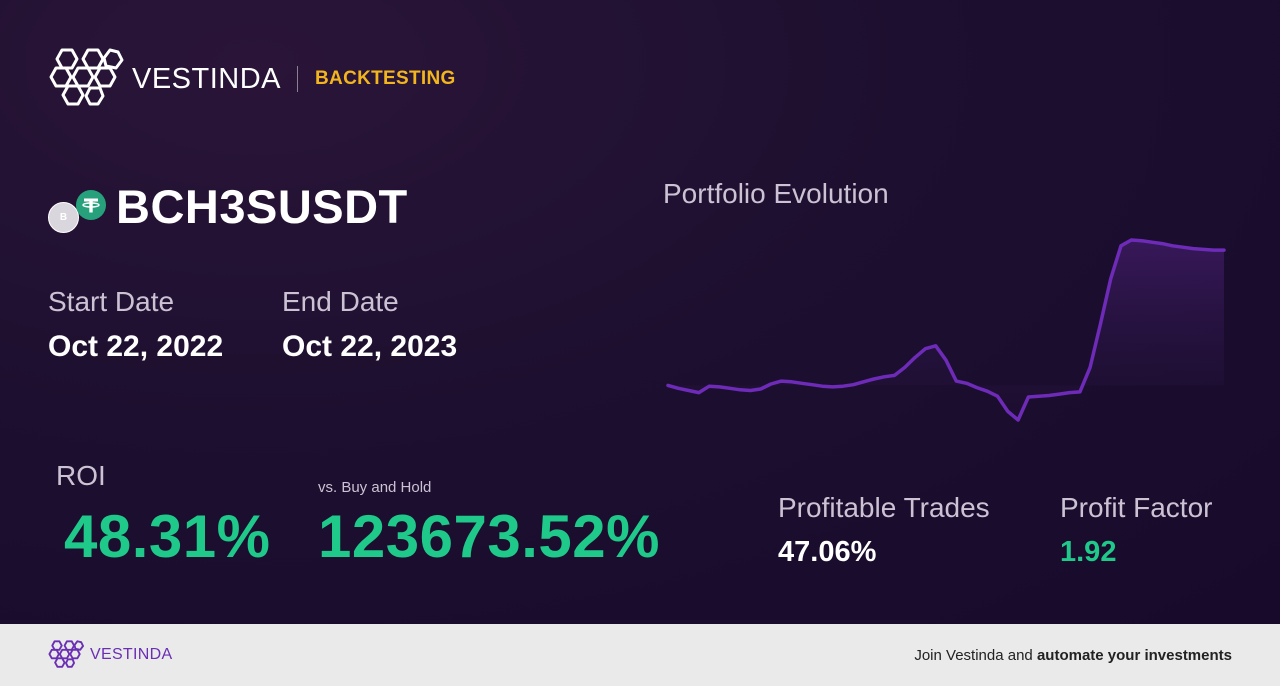 The image size is (1280, 686). Describe the element at coordinates (136, 346) in the screenshot. I see `start-date-value: Oct 22, 2022` at that location.